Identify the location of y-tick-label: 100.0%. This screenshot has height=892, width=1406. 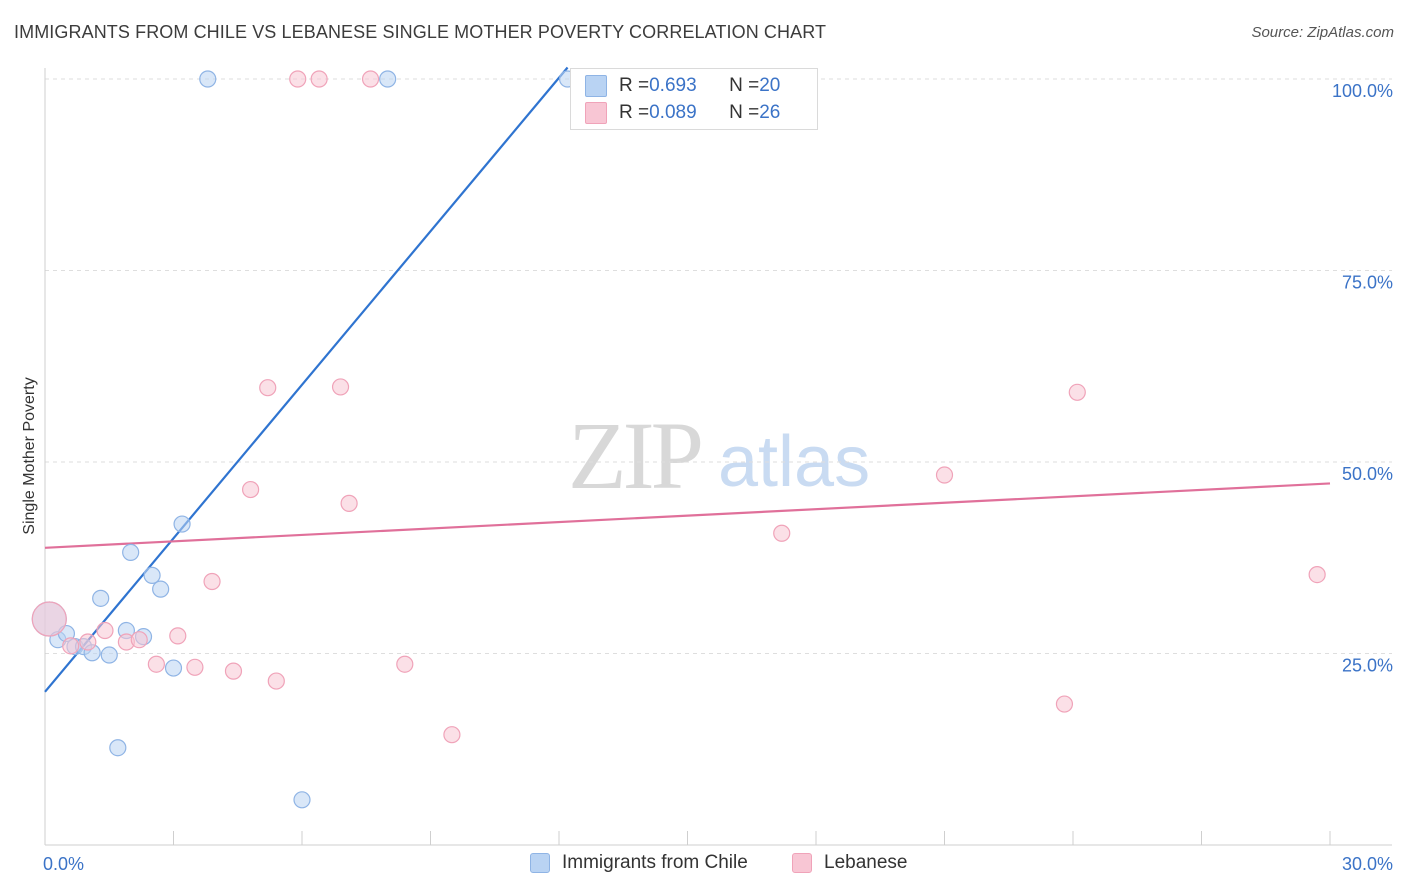
(1362, 91).